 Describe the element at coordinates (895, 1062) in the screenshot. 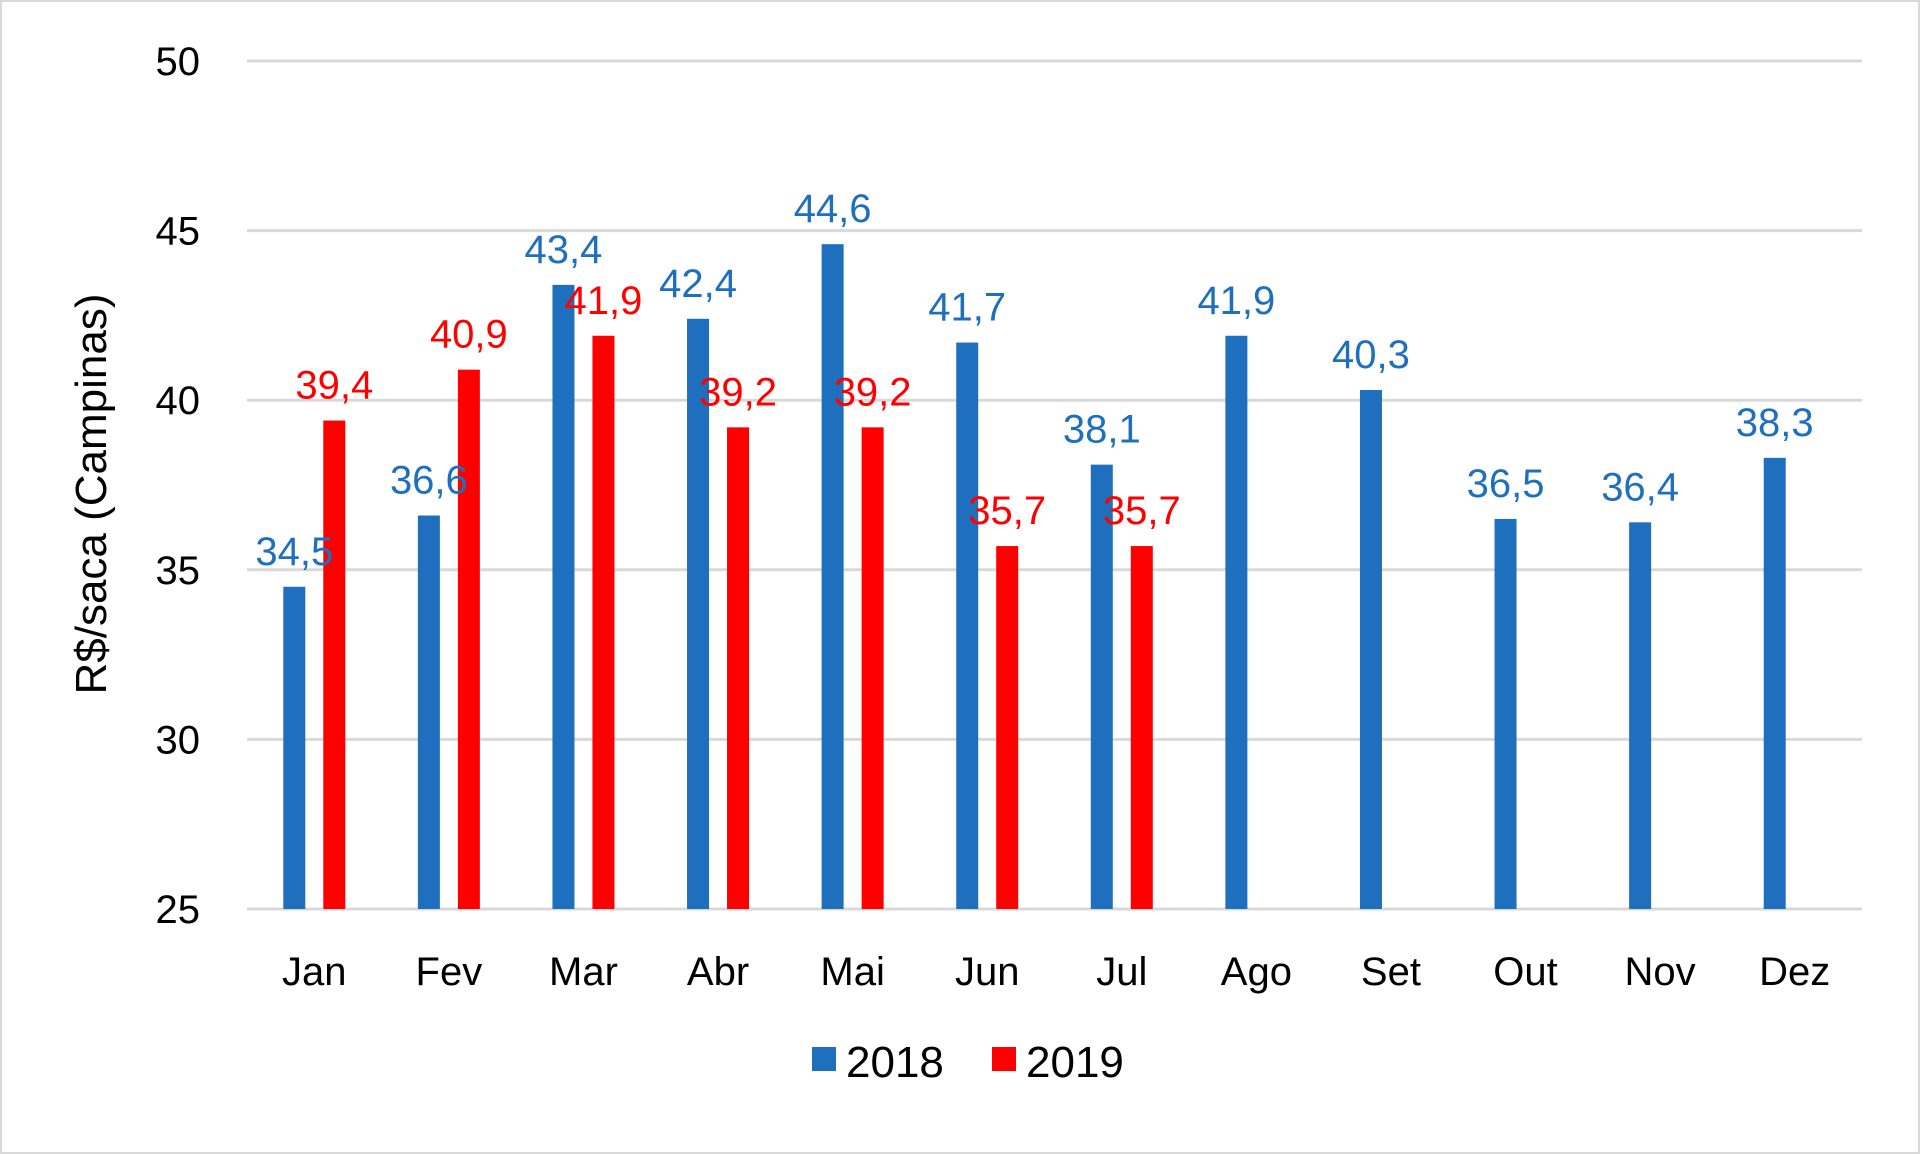

I see `legend-label-2018: 2018` at that location.